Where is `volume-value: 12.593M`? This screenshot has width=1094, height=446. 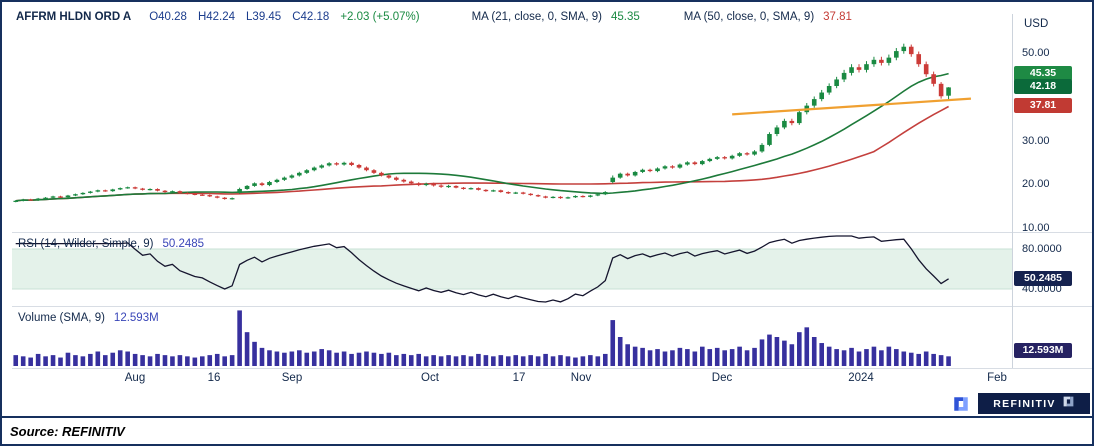
volume-value: 12.593M is located at coordinates (136, 318).